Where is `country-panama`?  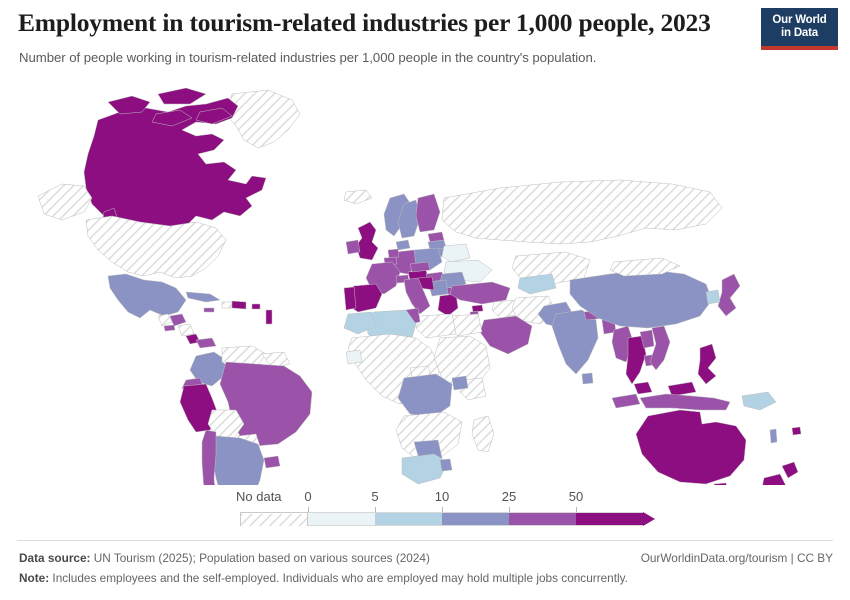 country-panama is located at coordinates (206, 343).